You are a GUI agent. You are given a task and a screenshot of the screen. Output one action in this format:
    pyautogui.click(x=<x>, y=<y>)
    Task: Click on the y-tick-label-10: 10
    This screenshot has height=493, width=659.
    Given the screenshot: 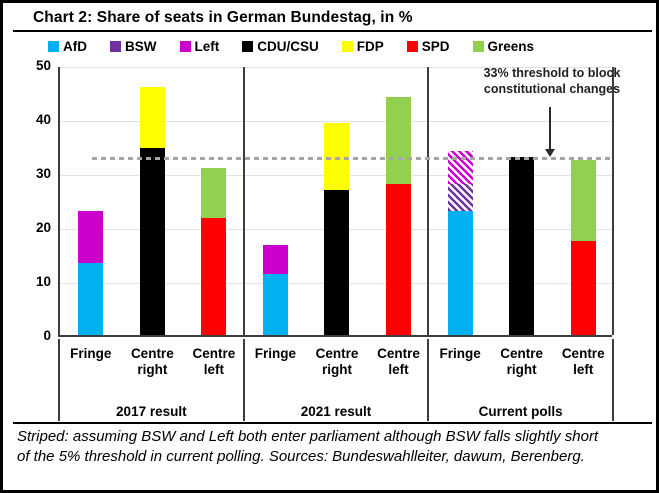 What is the action you would take?
    pyautogui.click(x=43, y=281)
    